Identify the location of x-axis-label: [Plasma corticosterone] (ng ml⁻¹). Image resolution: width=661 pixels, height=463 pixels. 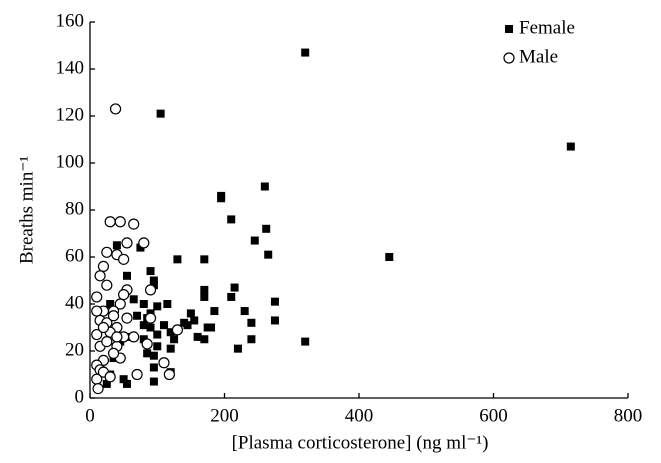
(360, 442).